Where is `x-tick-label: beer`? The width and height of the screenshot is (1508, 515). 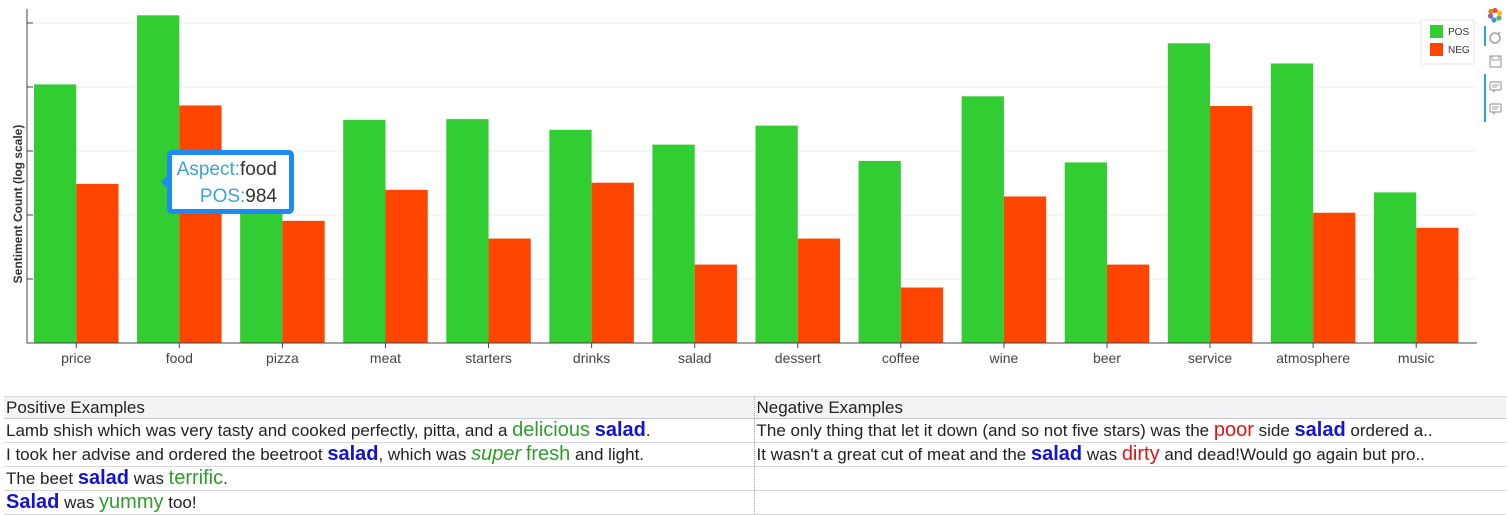
x-tick-label: beer is located at coordinates (1107, 358).